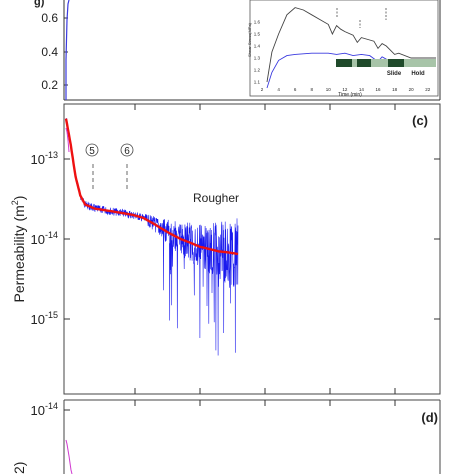 This screenshot has height=474, width=474. What do you see at coordinates (226, 436) in the screenshot?
I see `panel-d: (d) 10-14 2)` at bounding box center [226, 436].